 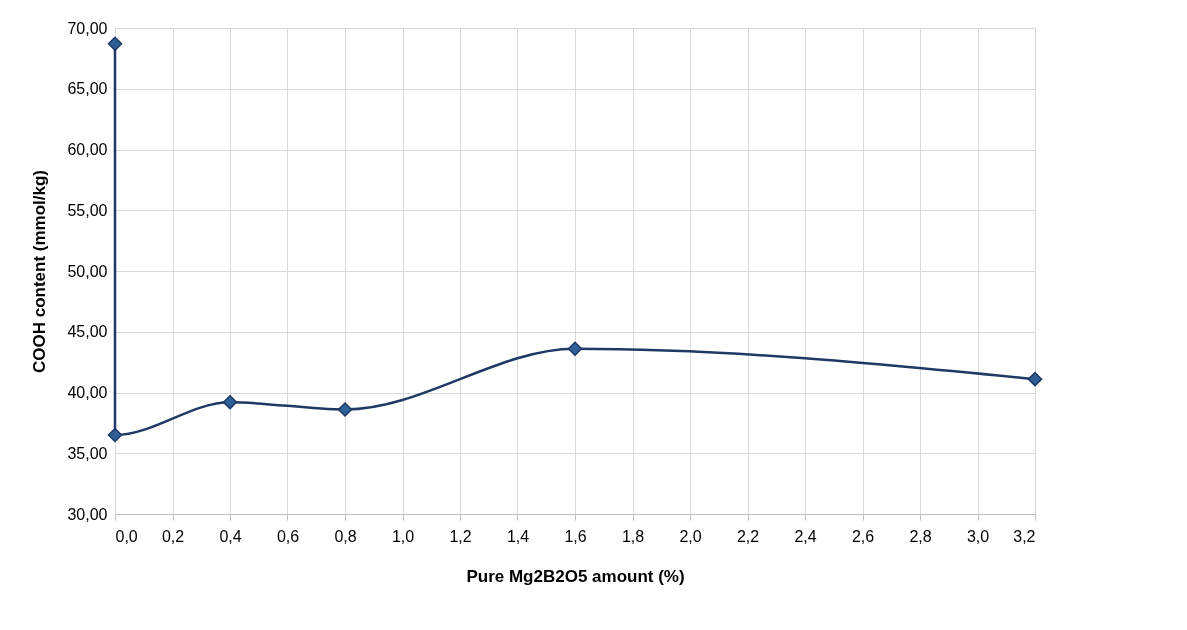 What do you see at coordinates (87, 392) in the screenshot?
I see `y-tick-label: 40,00` at bounding box center [87, 392].